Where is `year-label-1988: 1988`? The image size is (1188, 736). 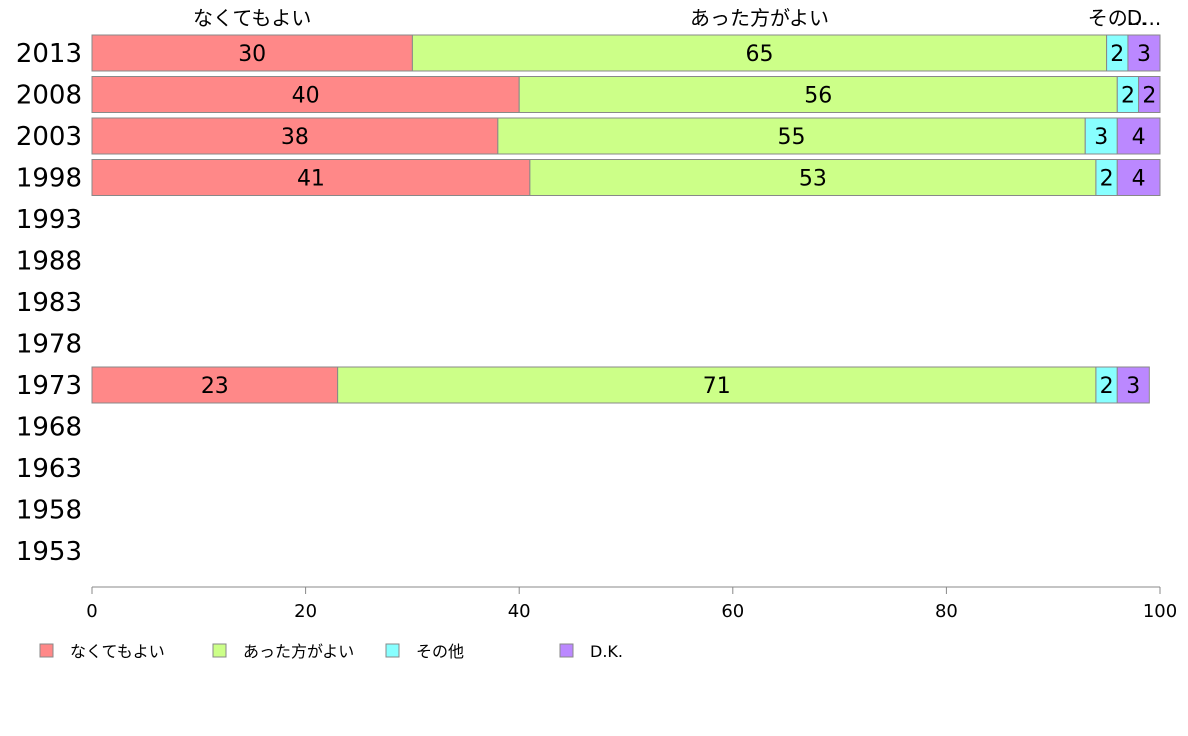
year-label-1988: 1988 is located at coordinates (49, 262).